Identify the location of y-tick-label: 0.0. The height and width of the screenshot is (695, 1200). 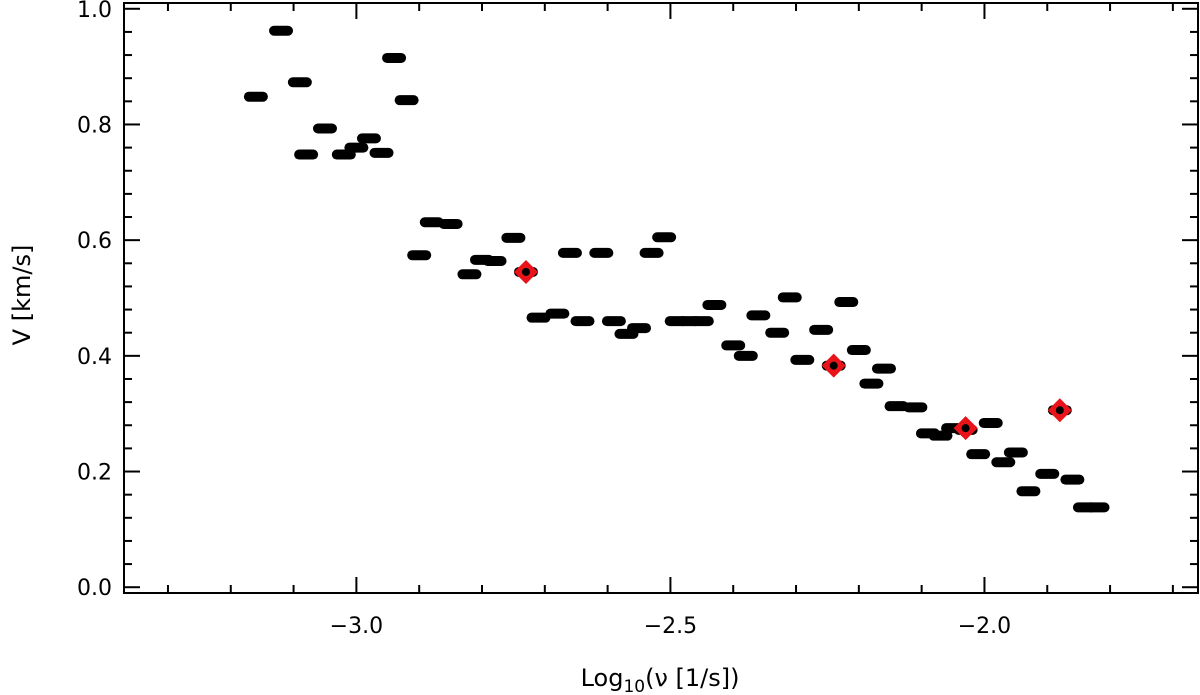
(94, 588).